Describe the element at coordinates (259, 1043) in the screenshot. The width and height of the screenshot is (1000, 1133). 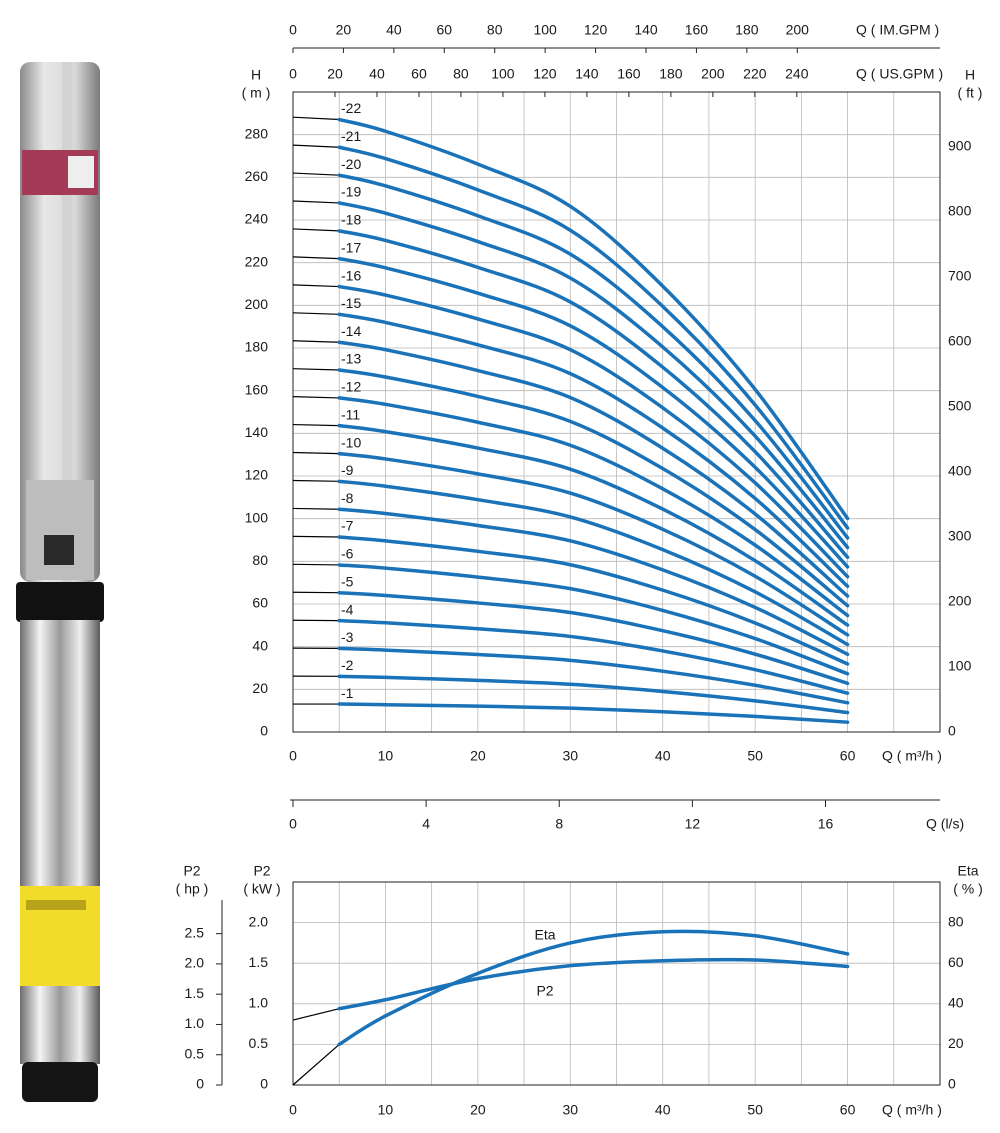
I see `y-tick-label: 0.5` at that location.